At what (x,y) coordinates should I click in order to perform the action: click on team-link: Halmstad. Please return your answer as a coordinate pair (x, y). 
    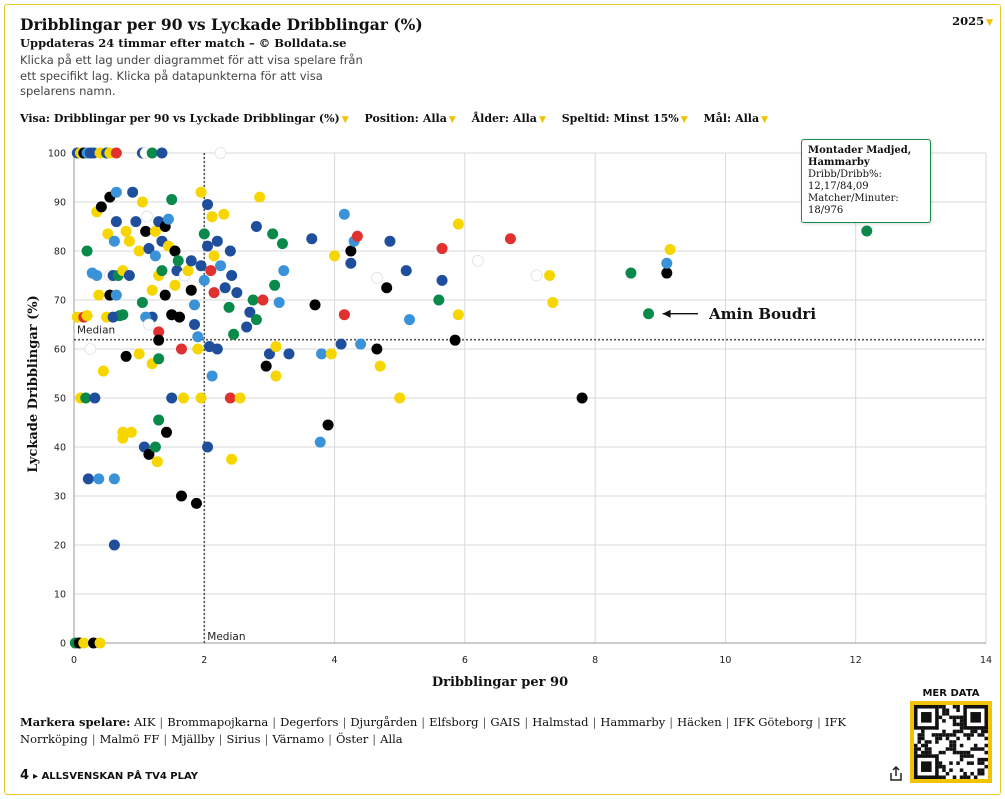
    Looking at the image, I should click on (560, 722).